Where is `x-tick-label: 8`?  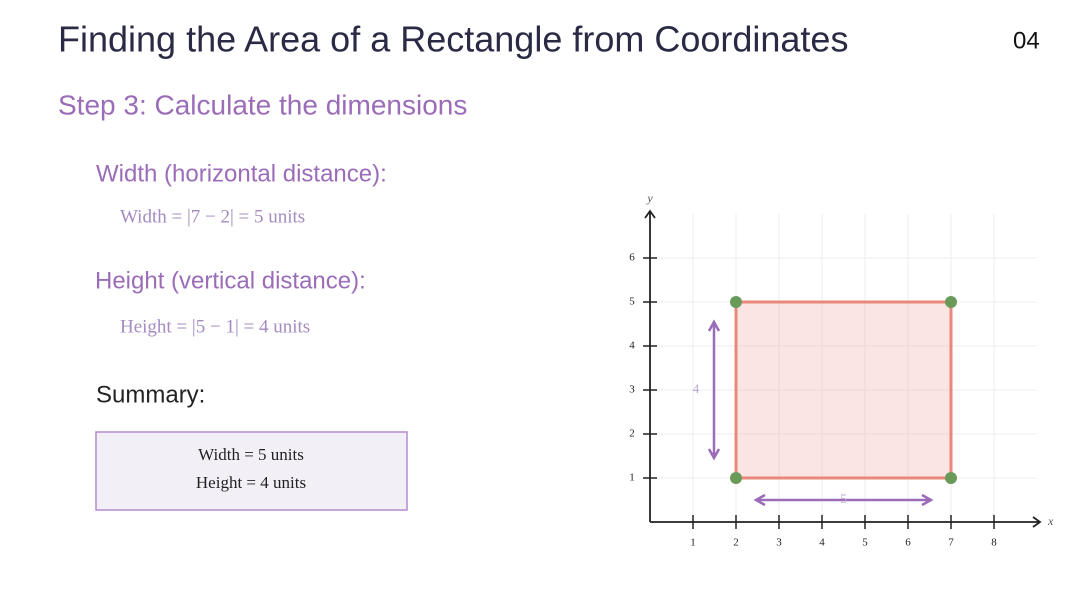
x-tick-label: 8 is located at coordinates (994, 543).